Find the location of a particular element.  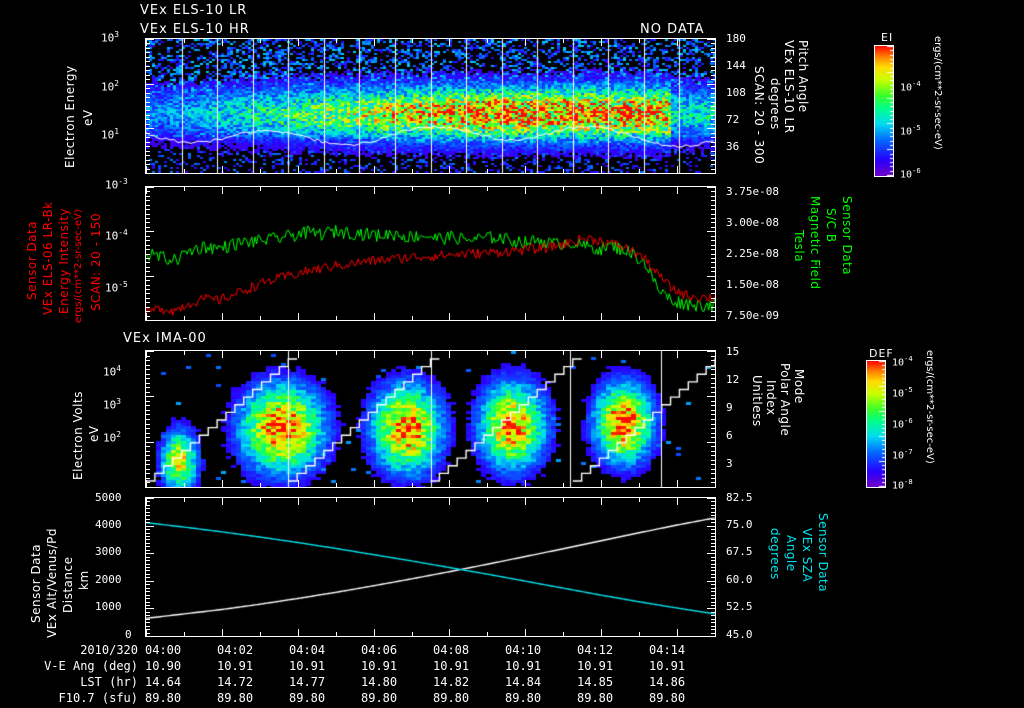

colorbar-ei-tick-2: 10⁻⁵ is located at coordinates (910, 130).